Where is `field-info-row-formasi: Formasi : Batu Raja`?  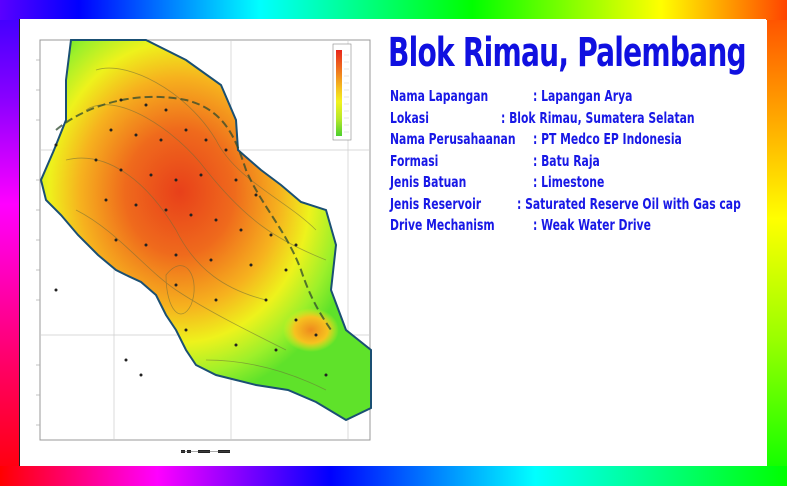
field-info-row-formasi: Formasi : Batu Raja is located at coordinates (580, 162).